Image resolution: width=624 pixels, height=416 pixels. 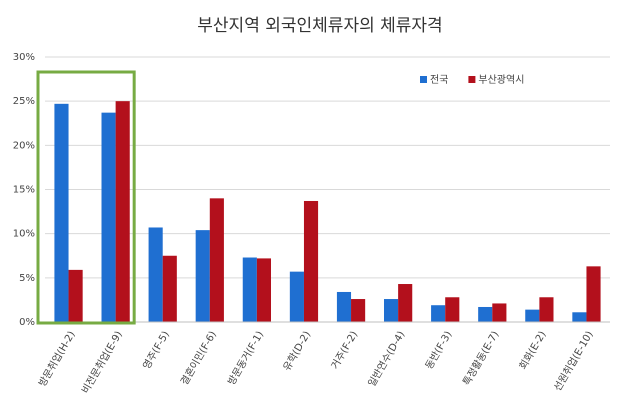 I want to click on x-tick-label: 방문취업(H-2), so click(x=56, y=358).